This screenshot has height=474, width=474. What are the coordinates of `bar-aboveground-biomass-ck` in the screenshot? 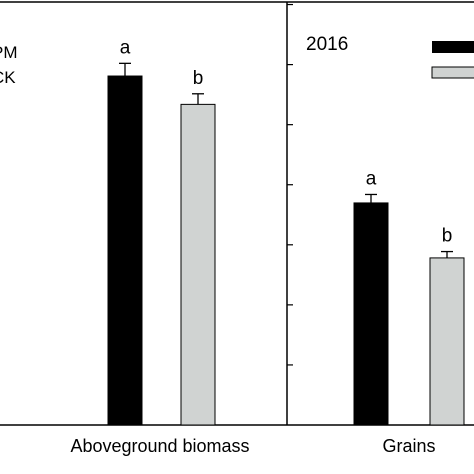 It's located at (198, 264).